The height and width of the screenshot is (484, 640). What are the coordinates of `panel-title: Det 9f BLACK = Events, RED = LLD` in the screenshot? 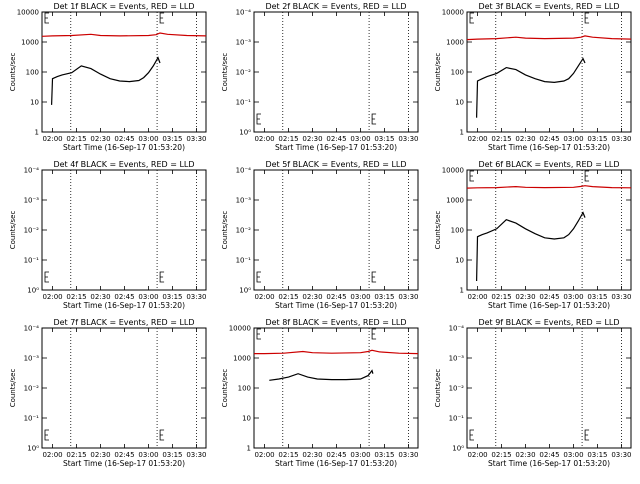 It's located at (548, 322).